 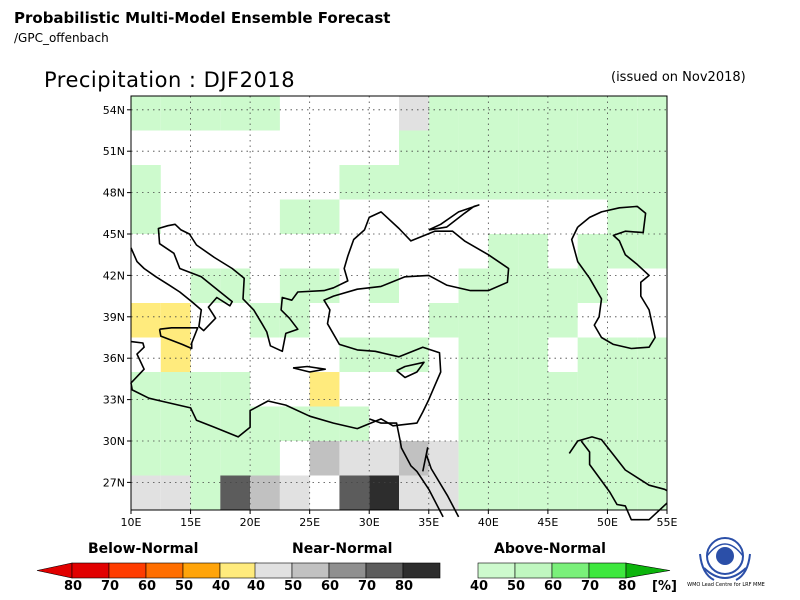 I want to click on legend-near-label: 70, so click(x=367, y=586).